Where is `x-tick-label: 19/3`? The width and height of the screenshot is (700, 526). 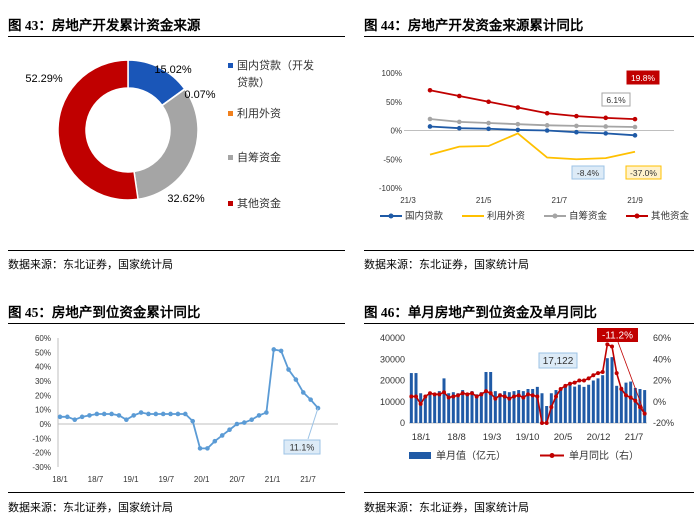 x-tick-label: 19/3 is located at coordinates (492, 437).